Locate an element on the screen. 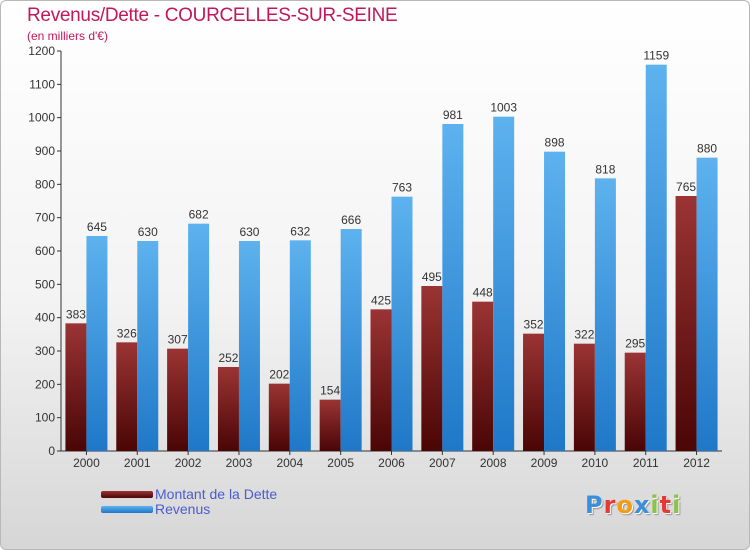 Image resolution: width=750 pixels, height=550 pixels. data-label-dette: 383 is located at coordinates (76, 314).